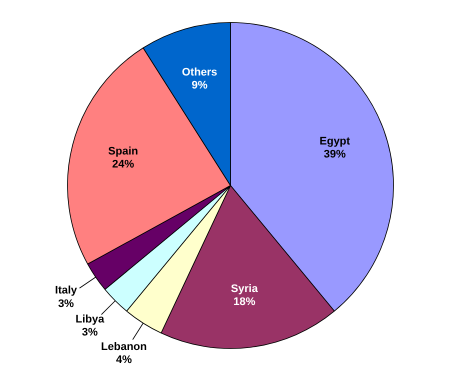  What do you see at coordinates (91, 320) in the screenshot?
I see `slice-label: Libya` at bounding box center [91, 320].